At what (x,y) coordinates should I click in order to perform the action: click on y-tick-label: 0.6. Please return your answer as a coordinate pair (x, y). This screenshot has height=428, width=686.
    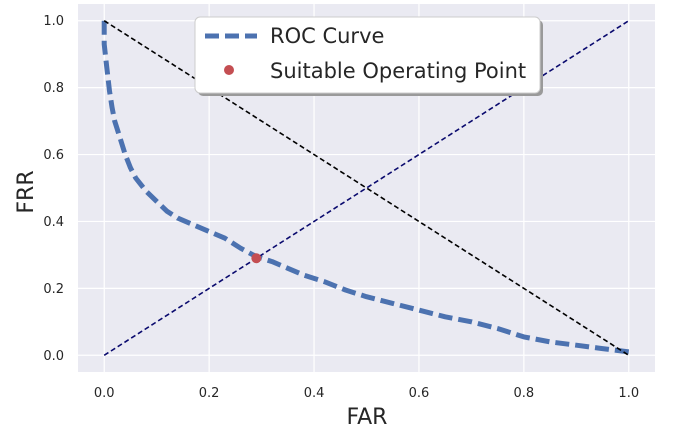
    Looking at the image, I should click on (53, 155).